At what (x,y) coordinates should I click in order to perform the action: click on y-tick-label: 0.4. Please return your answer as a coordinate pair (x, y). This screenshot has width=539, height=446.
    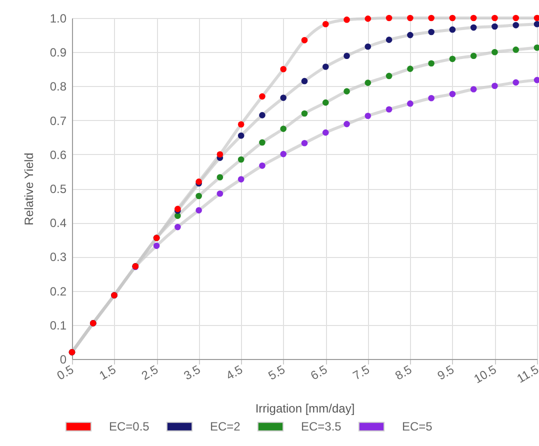
    Looking at the image, I should click on (58, 223).